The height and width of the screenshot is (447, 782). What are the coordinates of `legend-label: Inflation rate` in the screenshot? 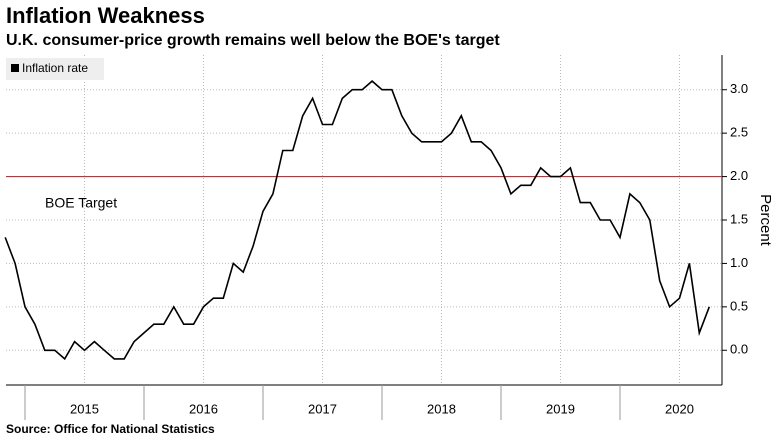 It's located at (55, 68).